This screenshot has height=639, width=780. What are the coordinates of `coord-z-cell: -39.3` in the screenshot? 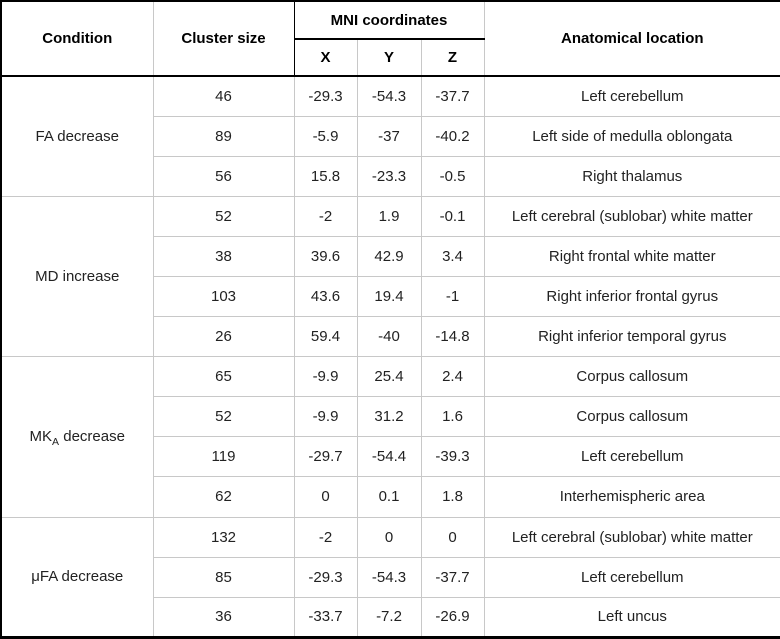 It's located at (452, 457).